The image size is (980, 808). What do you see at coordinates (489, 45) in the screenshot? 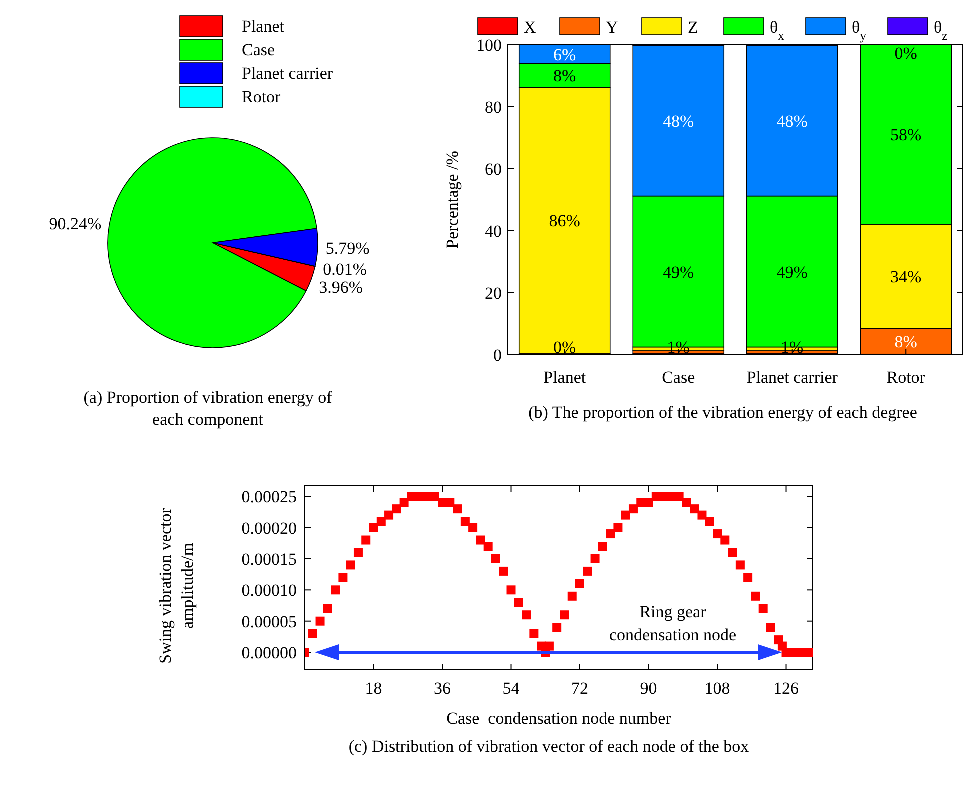
I see `y-tick-label: 100` at bounding box center [489, 45].